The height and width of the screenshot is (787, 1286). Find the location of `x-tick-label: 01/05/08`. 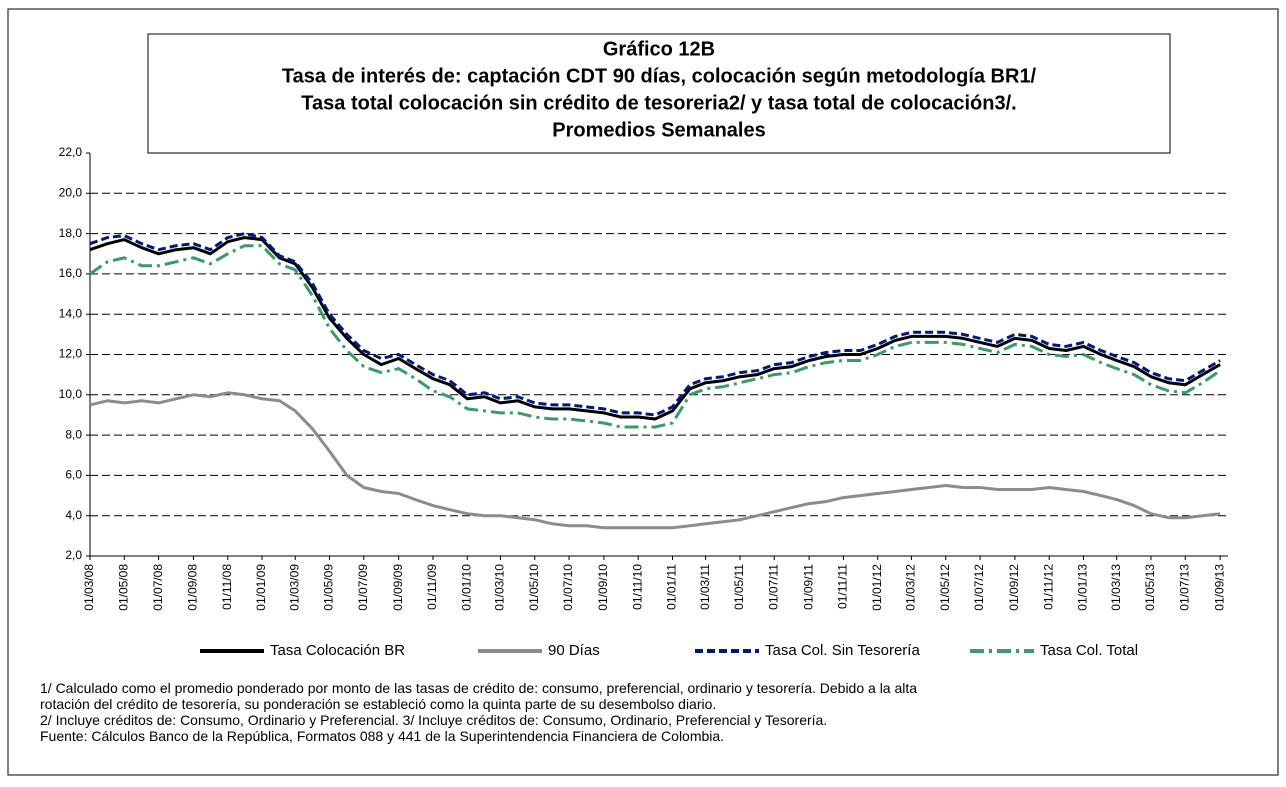

x-tick-label: 01/05/08 is located at coordinates (123, 587).